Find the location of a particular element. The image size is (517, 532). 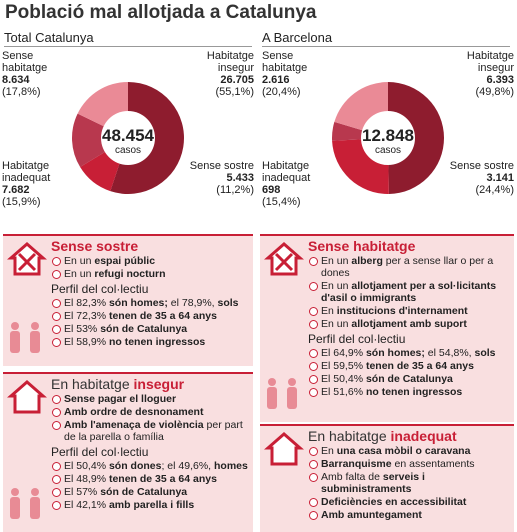

percent-label: (11,2%) is located at coordinates (235, 190).